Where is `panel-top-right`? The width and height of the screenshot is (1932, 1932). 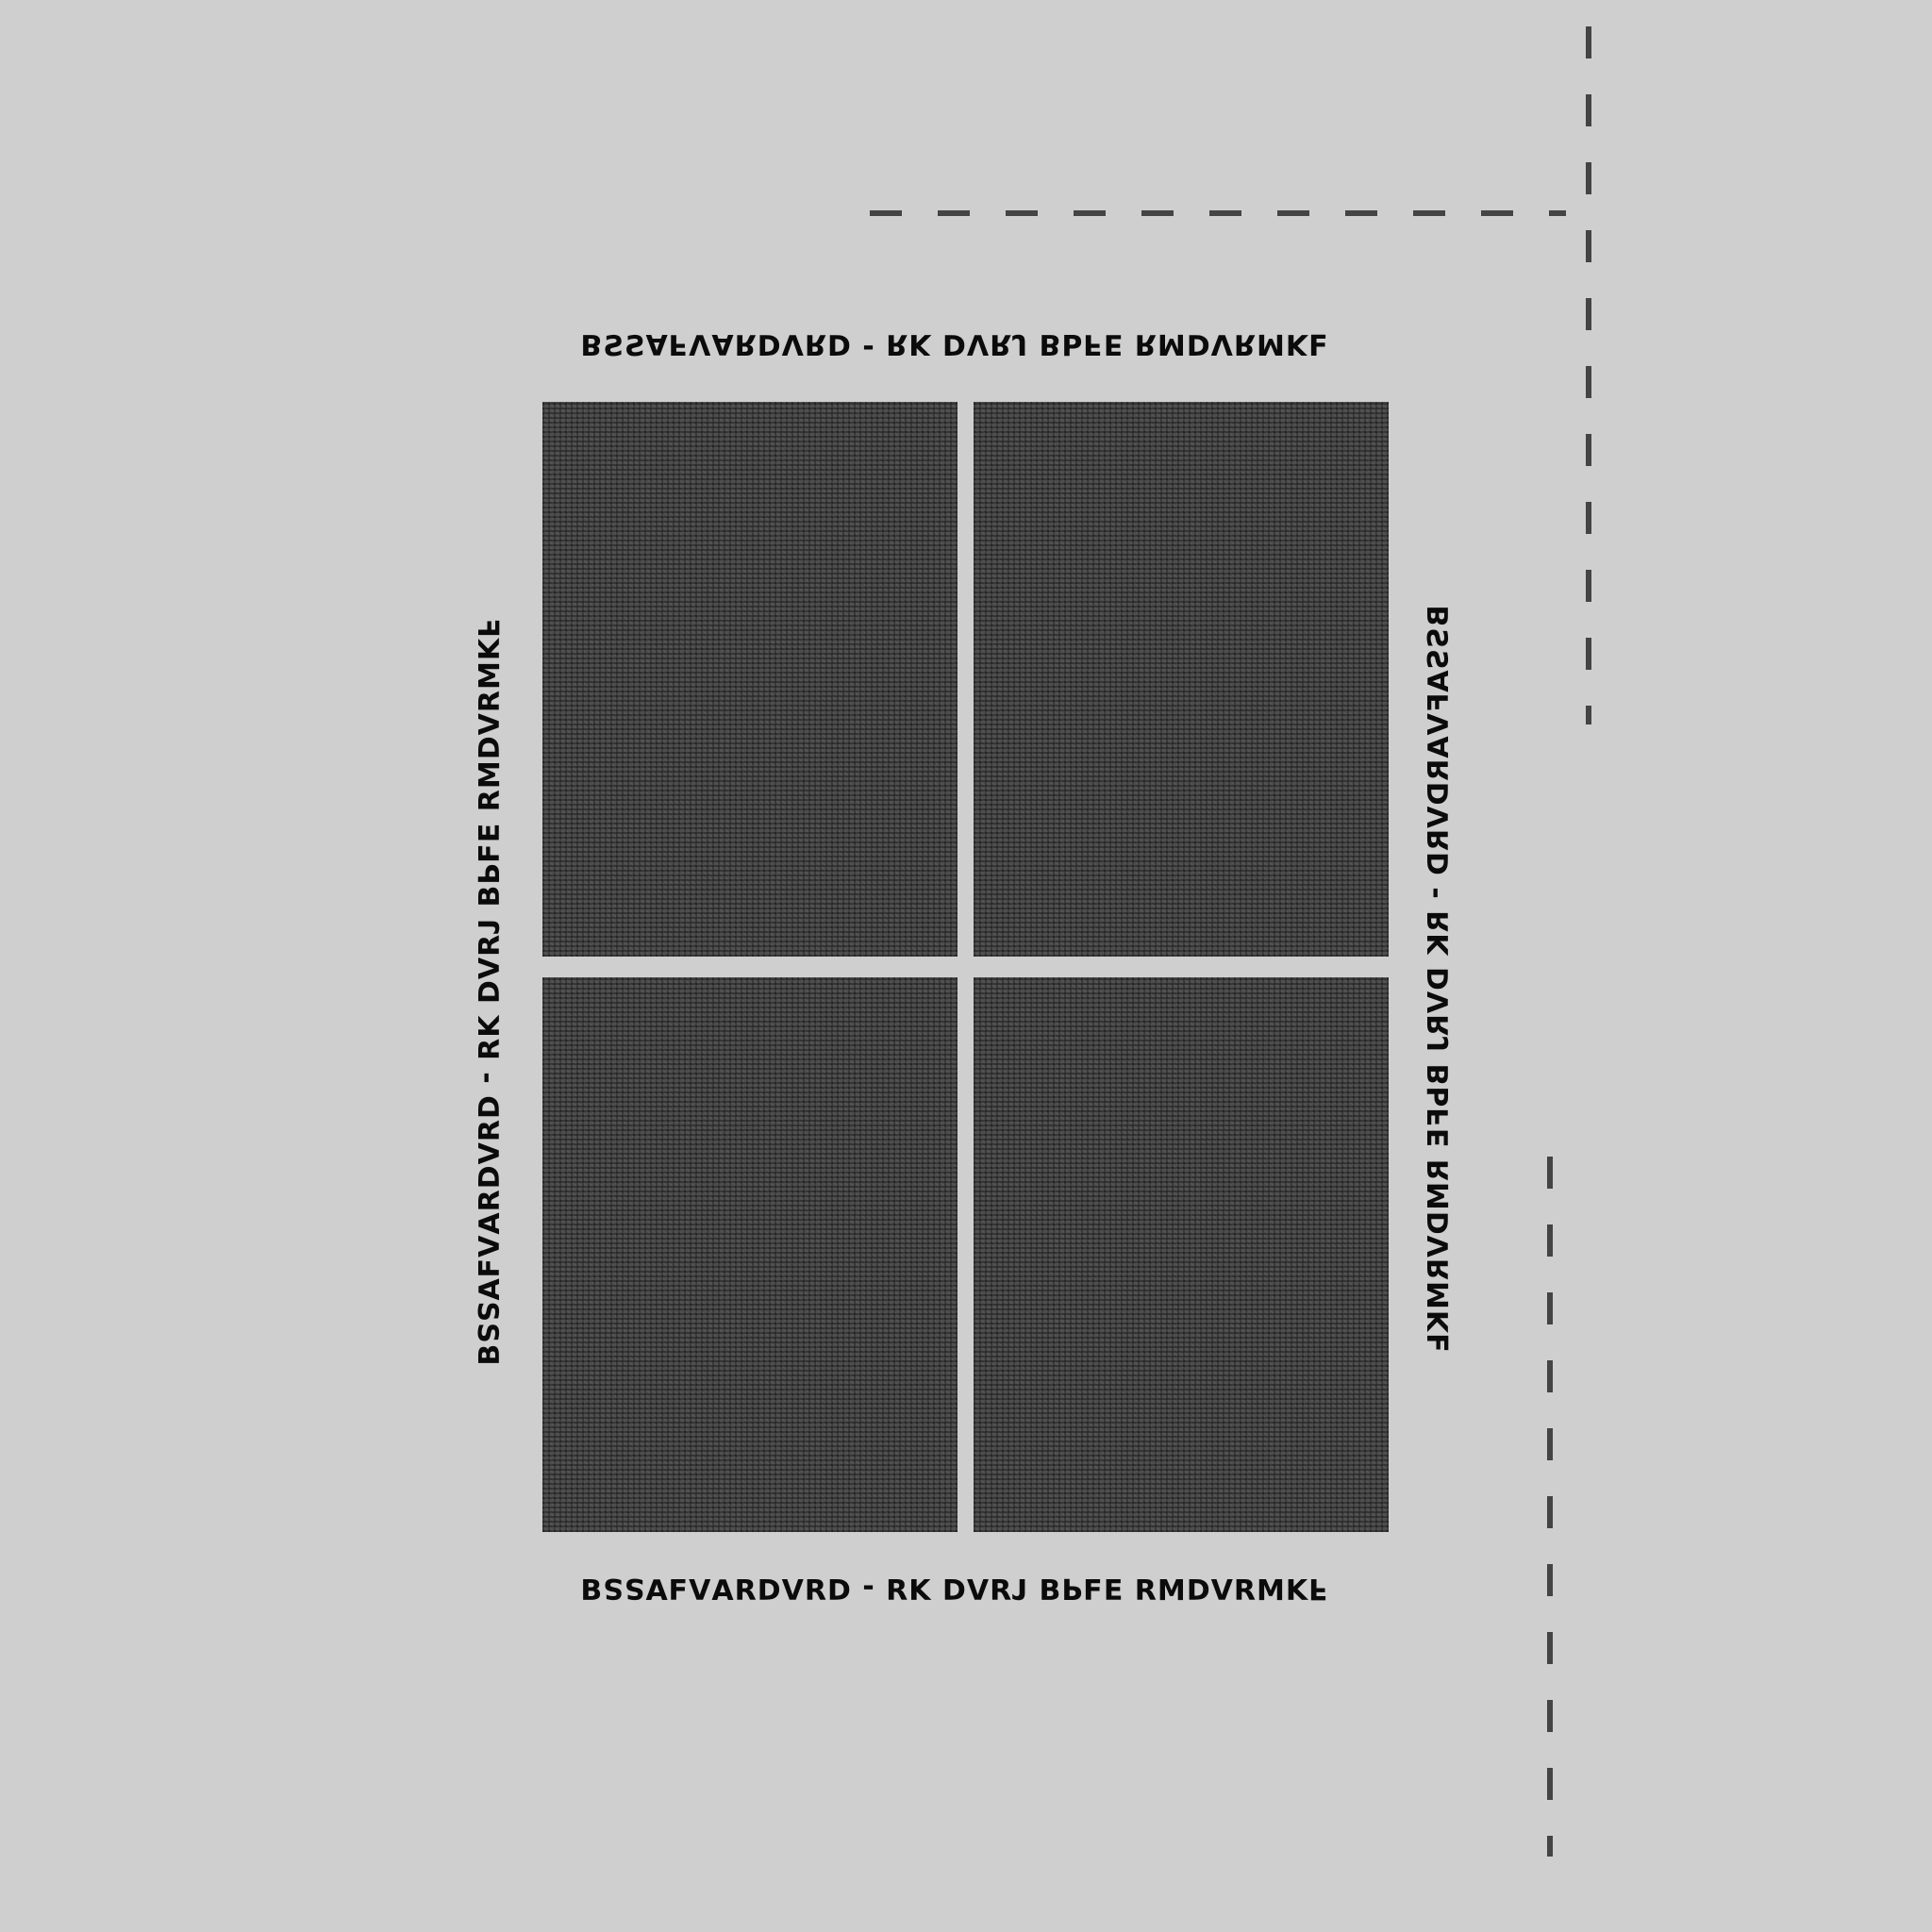
panel-top-right is located at coordinates (1182, 680).